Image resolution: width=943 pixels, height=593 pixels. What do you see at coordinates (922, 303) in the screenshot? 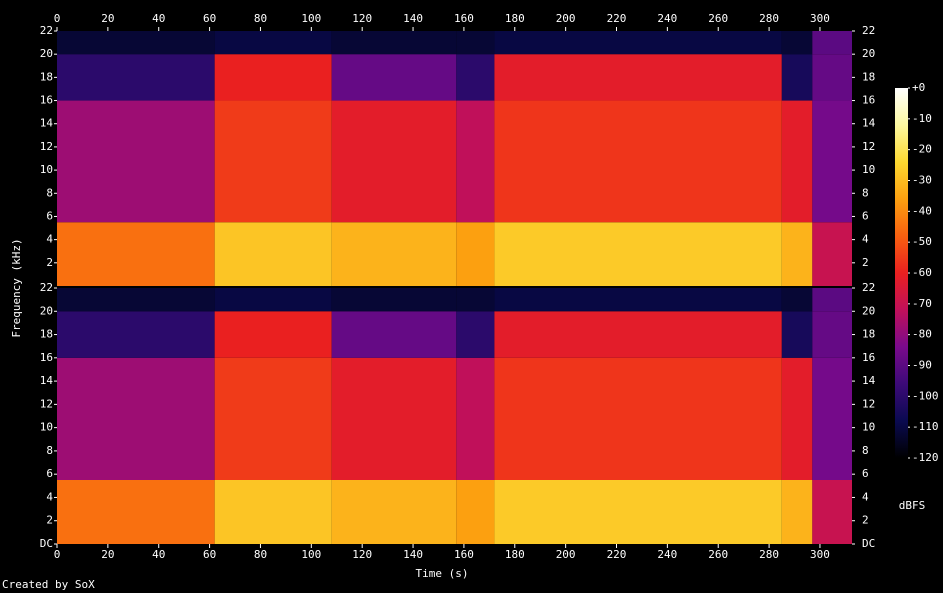
I see `colorbar-tick-label: -70` at bounding box center [922, 303].